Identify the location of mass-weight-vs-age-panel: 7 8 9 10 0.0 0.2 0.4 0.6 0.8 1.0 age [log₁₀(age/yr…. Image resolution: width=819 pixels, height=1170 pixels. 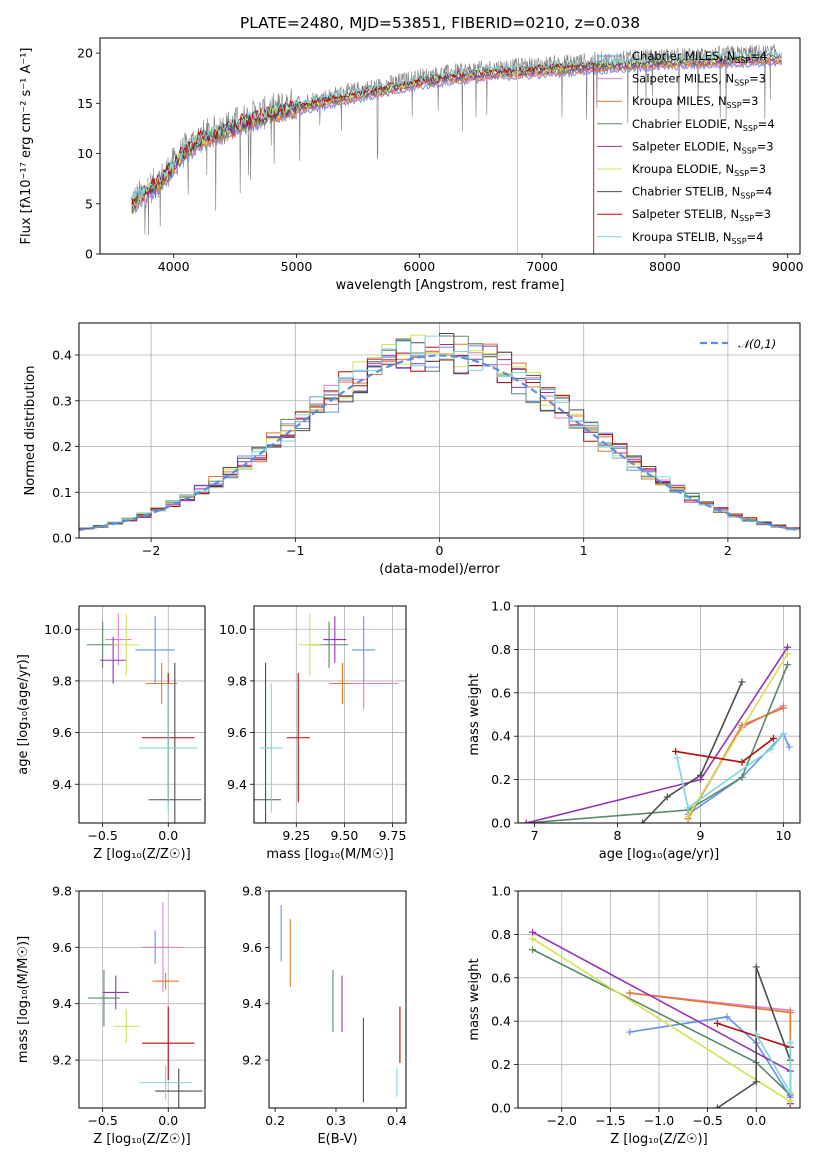
(634, 730).